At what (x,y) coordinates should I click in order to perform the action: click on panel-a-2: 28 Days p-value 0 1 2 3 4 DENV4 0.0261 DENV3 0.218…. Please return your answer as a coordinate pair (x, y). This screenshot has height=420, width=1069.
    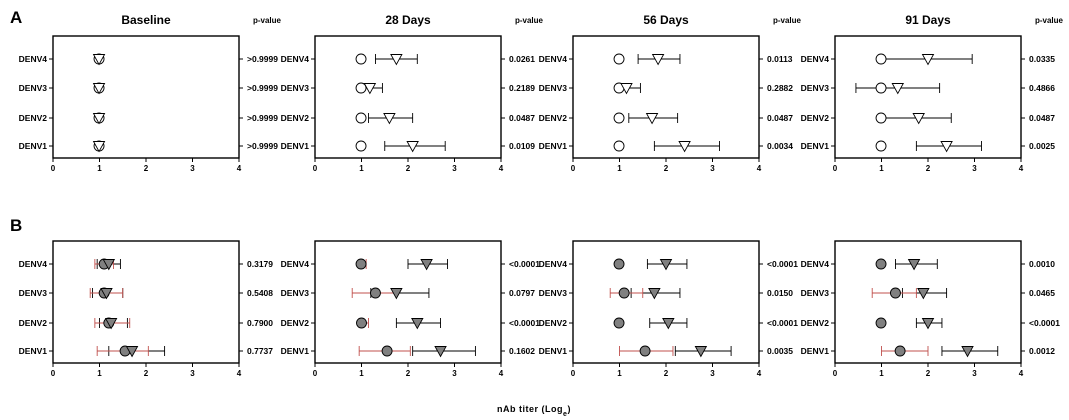
    Looking at the image, I should click on (412, 93).